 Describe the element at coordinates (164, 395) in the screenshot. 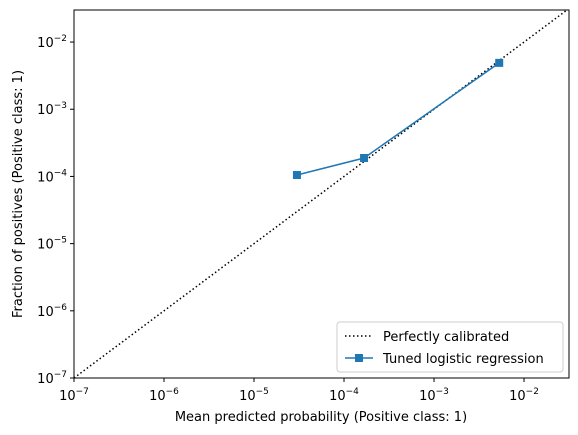

I see `x-tick-label: 10⁻⁶` at that location.